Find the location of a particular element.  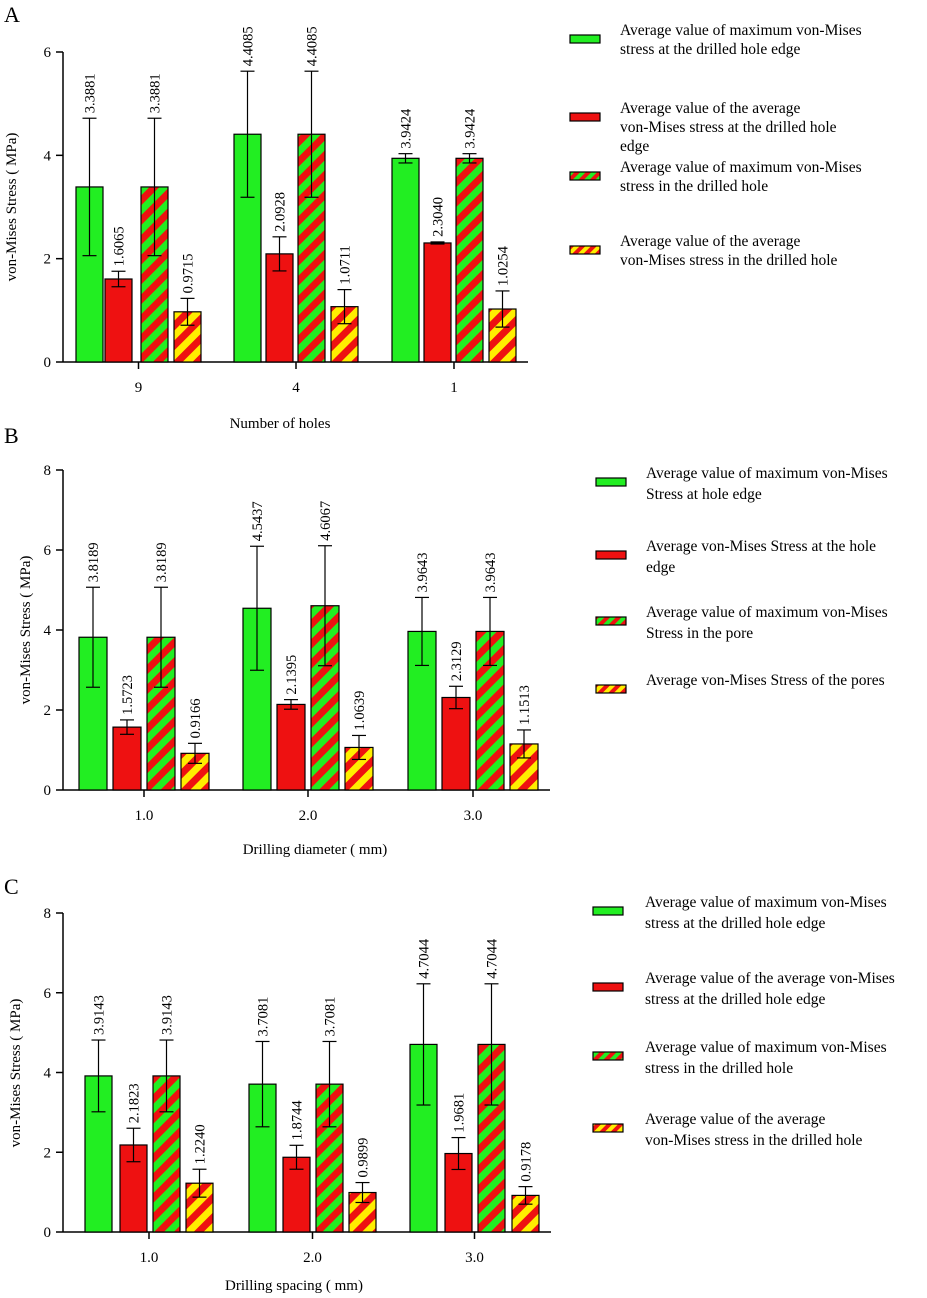

data-label: 1.5723 is located at coordinates (128, 695).